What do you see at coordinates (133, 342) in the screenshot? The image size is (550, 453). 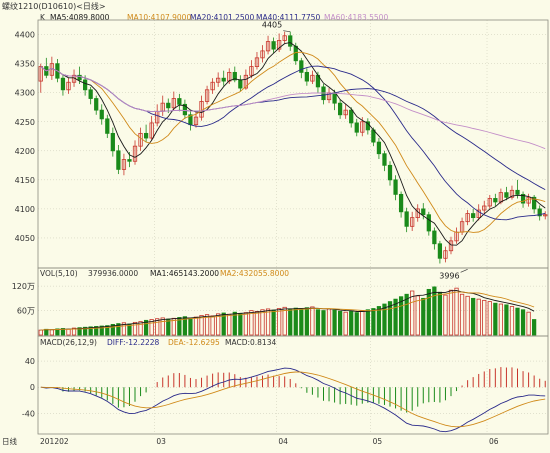 I see `macd-diff: DIFF:-12.2228` at bounding box center [133, 342].